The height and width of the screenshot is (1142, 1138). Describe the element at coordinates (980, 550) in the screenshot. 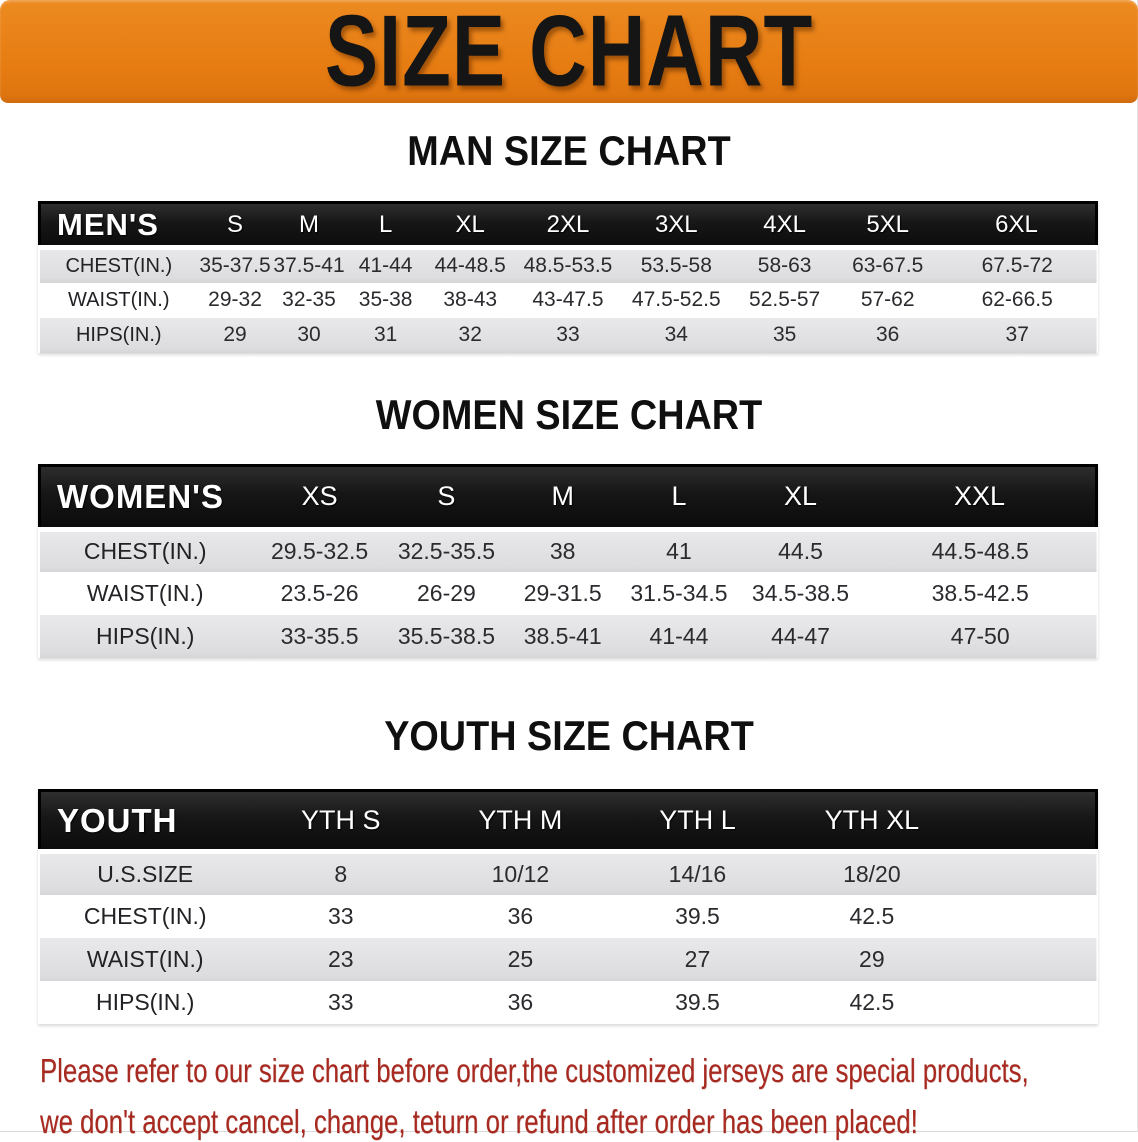

I see `measurement-value: 44.5-48.5` at that location.